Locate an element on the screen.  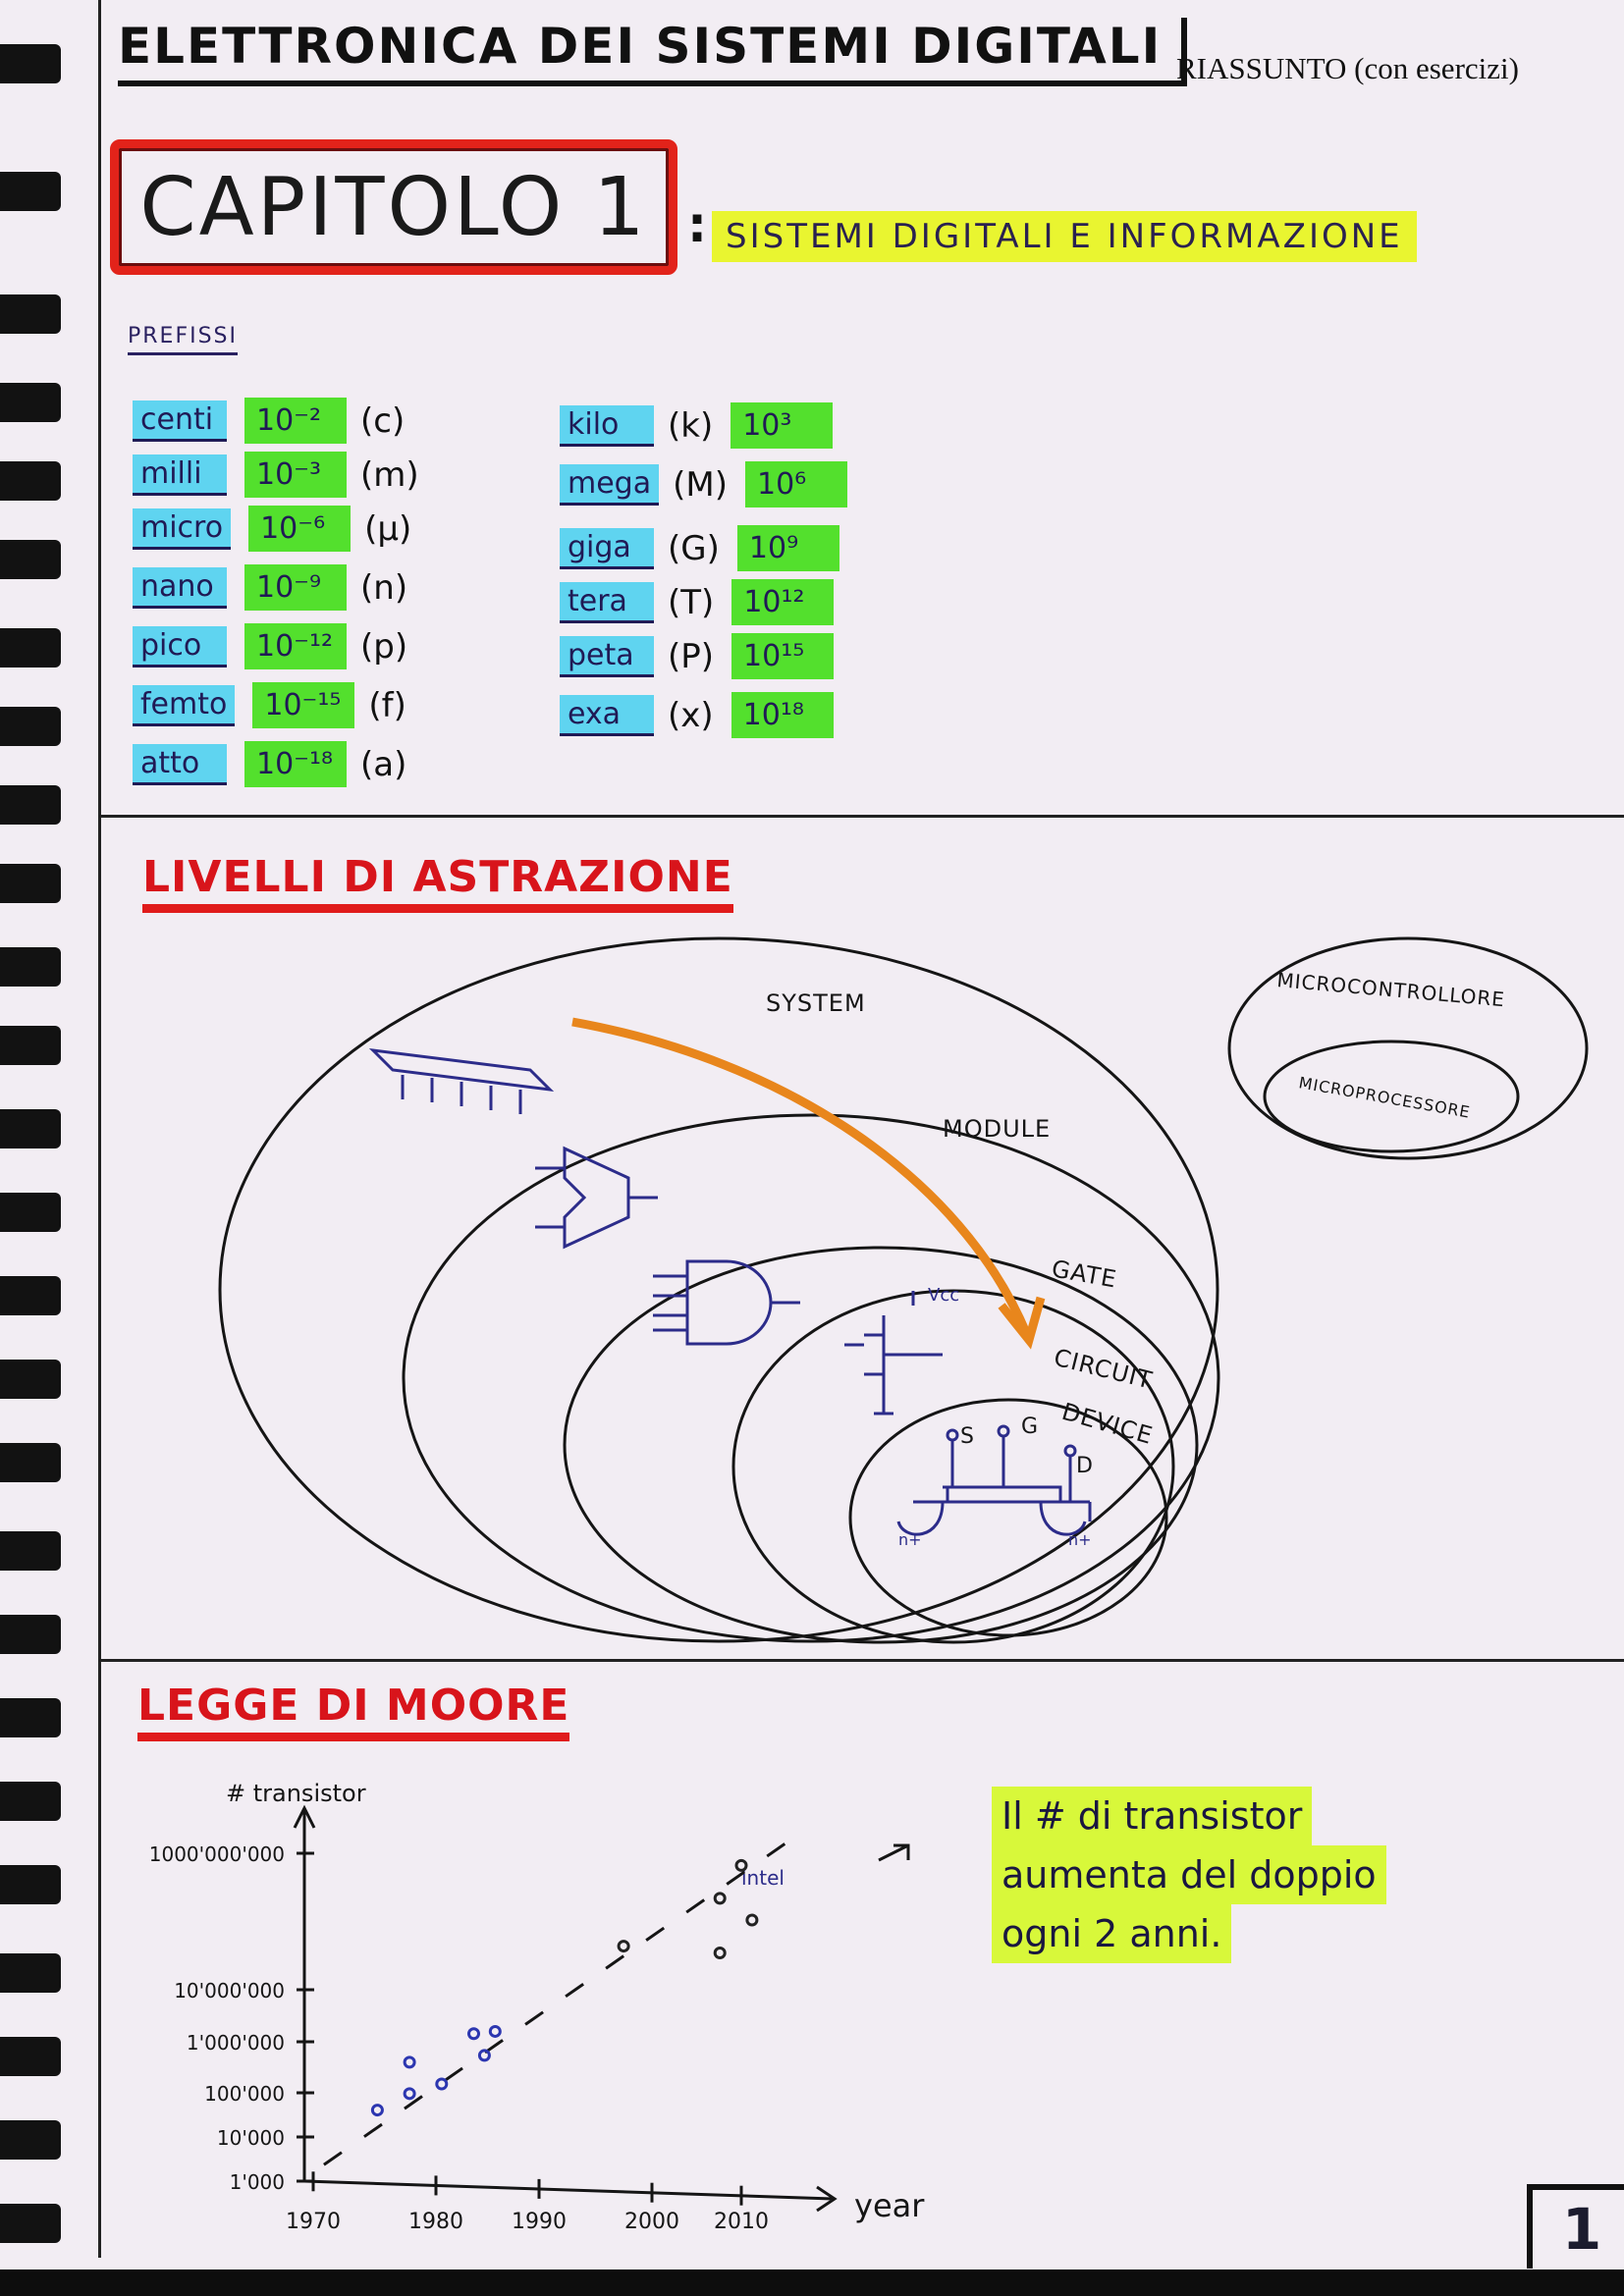
device-ellipse is located at coordinates (1008, 1517).